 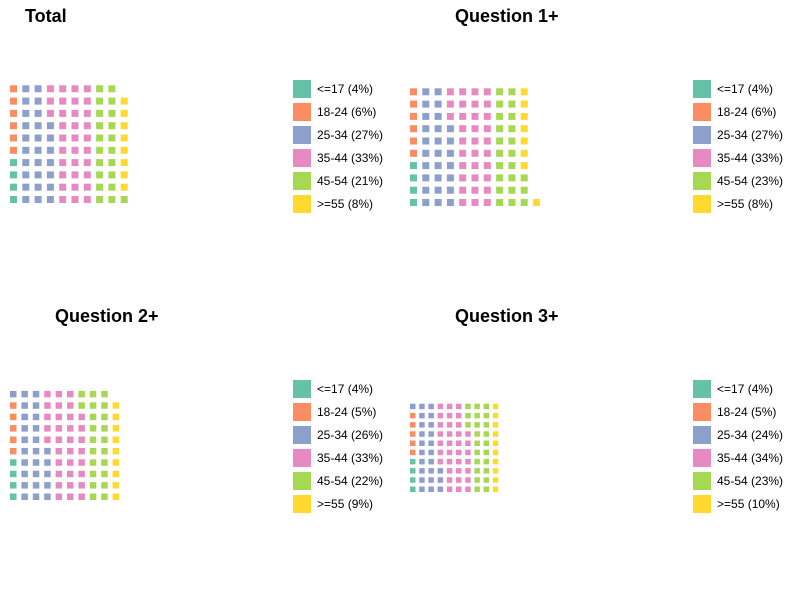 What do you see at coordinates (750, 158) in the screenshot?
I see `legend-label: 35-44 (33%)` at bounding box center [750, 158].